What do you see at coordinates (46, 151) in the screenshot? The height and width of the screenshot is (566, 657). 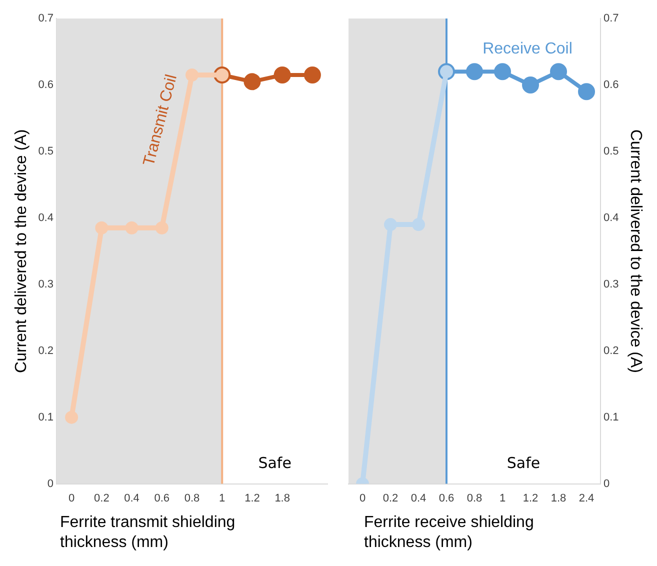 I see `y-tick-label: 0.5` at bounding box center [46, 151].